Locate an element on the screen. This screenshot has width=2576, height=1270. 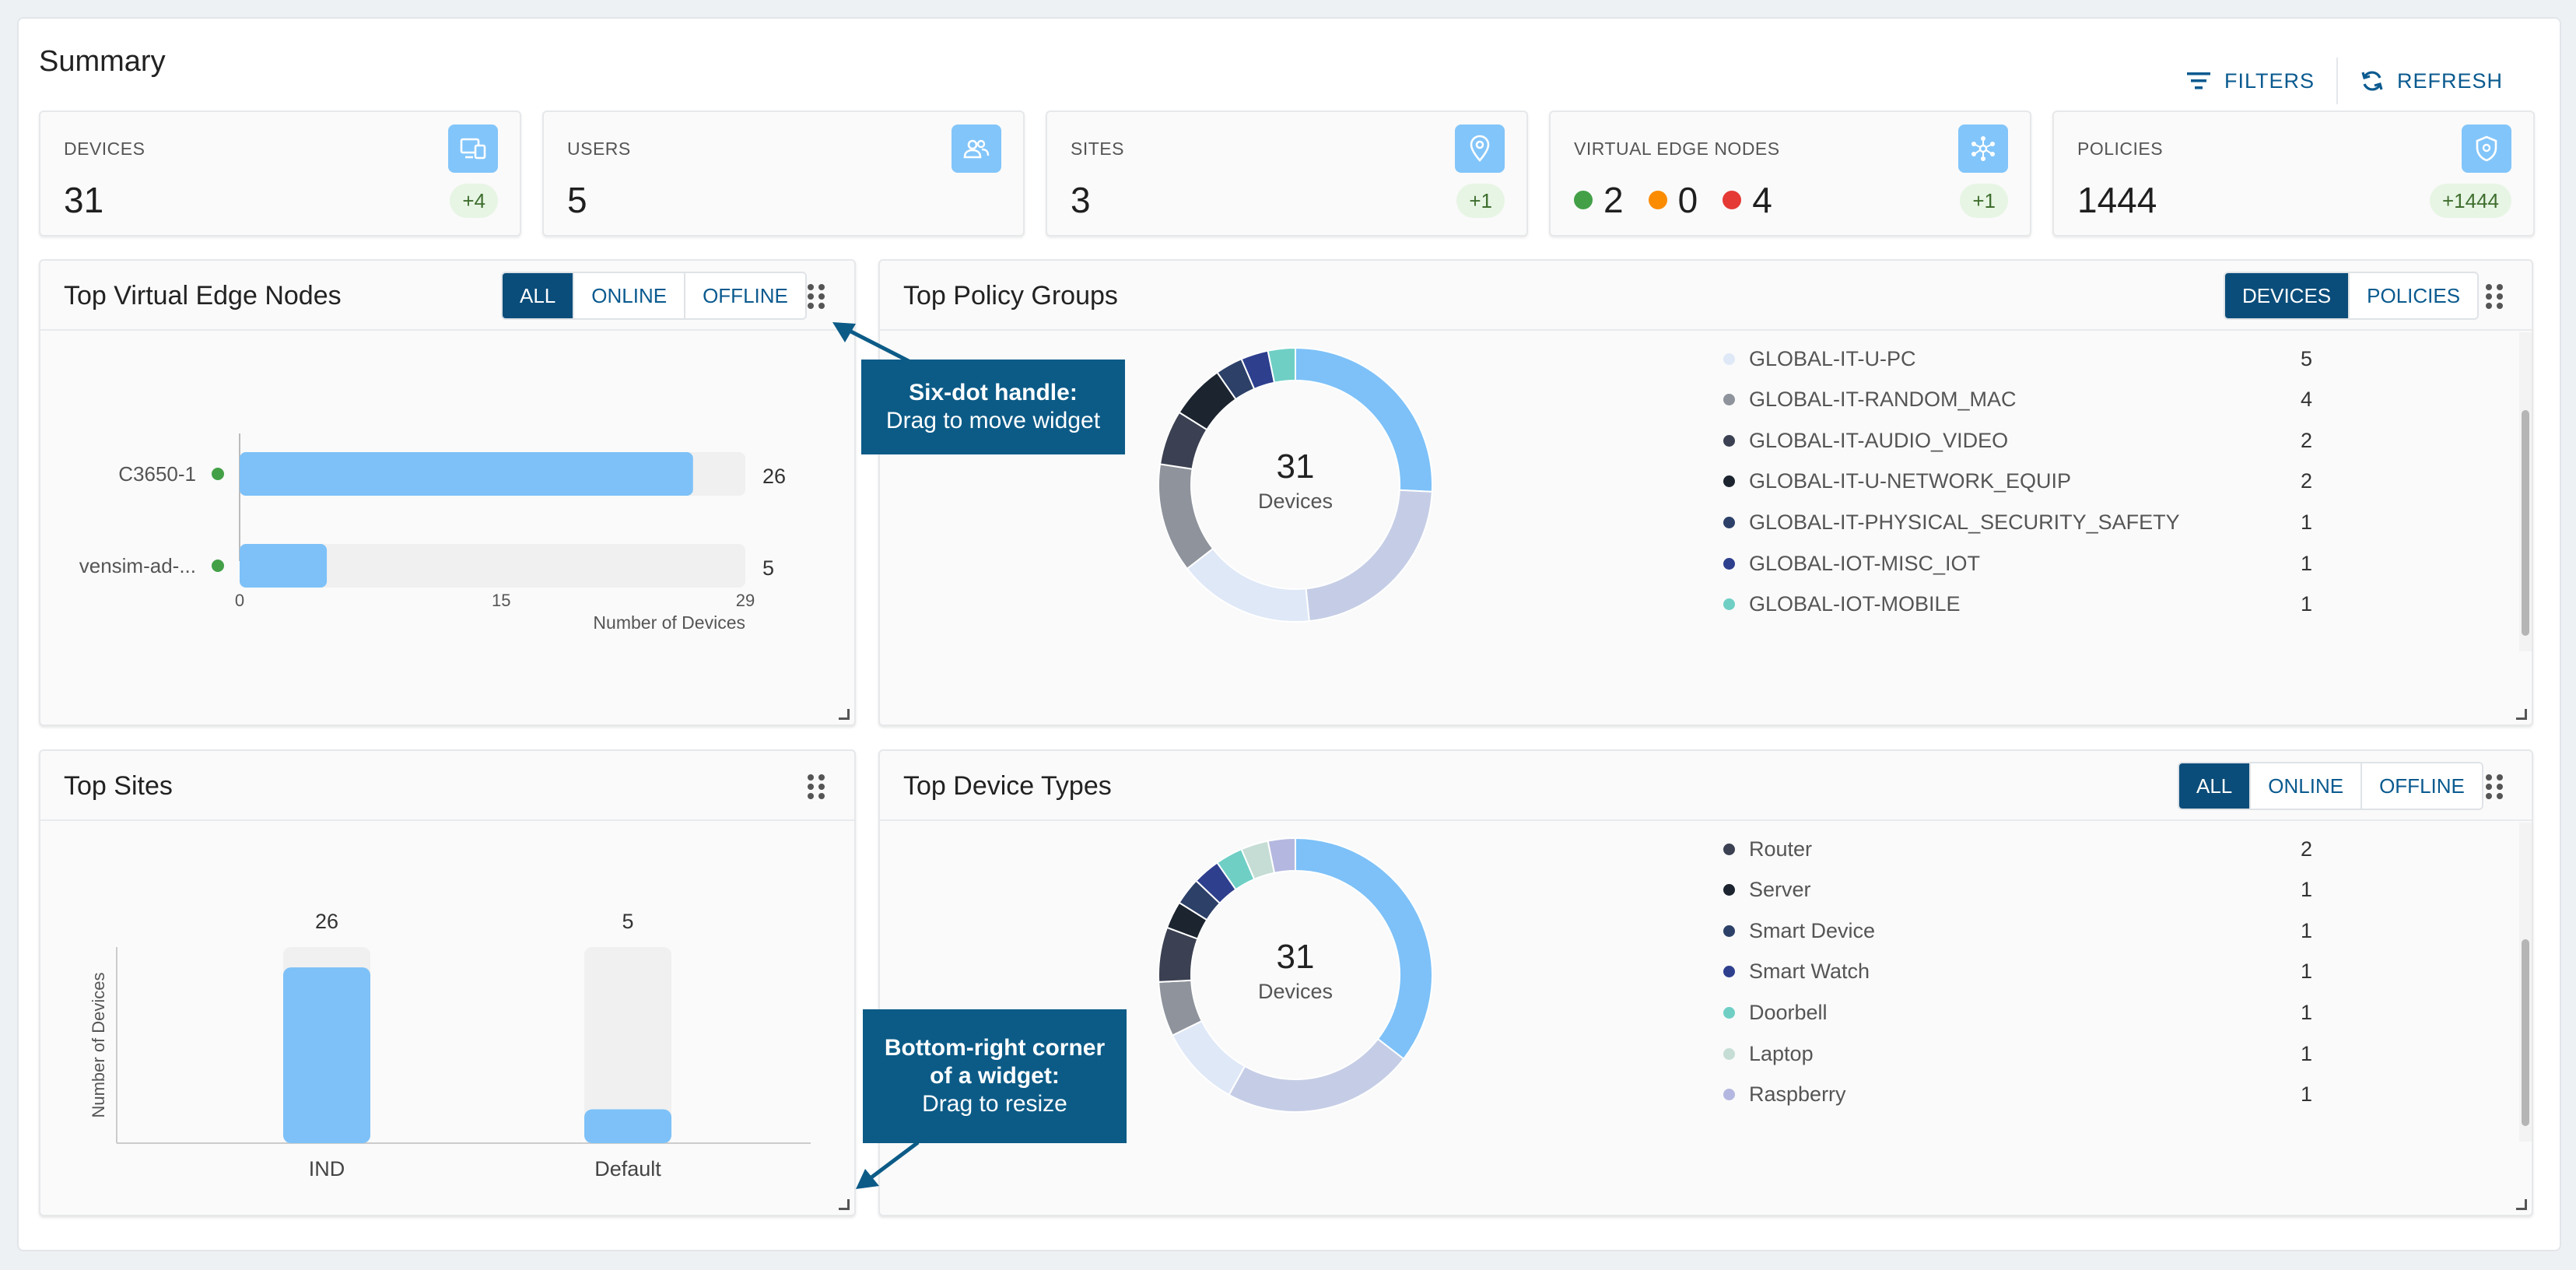
widget-title: Top Device Types is located at coordinates (1008, 786).